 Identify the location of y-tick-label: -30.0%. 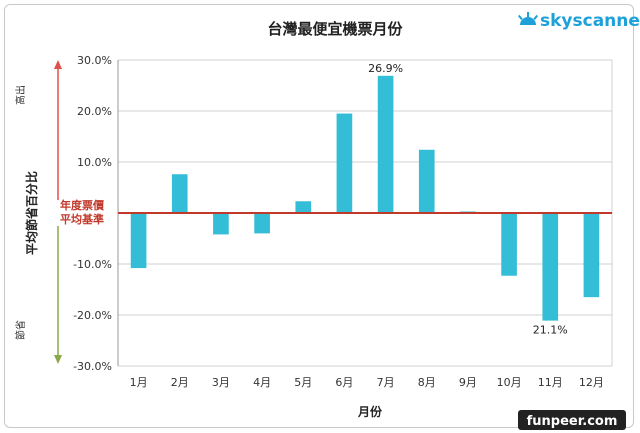
(92, 366).